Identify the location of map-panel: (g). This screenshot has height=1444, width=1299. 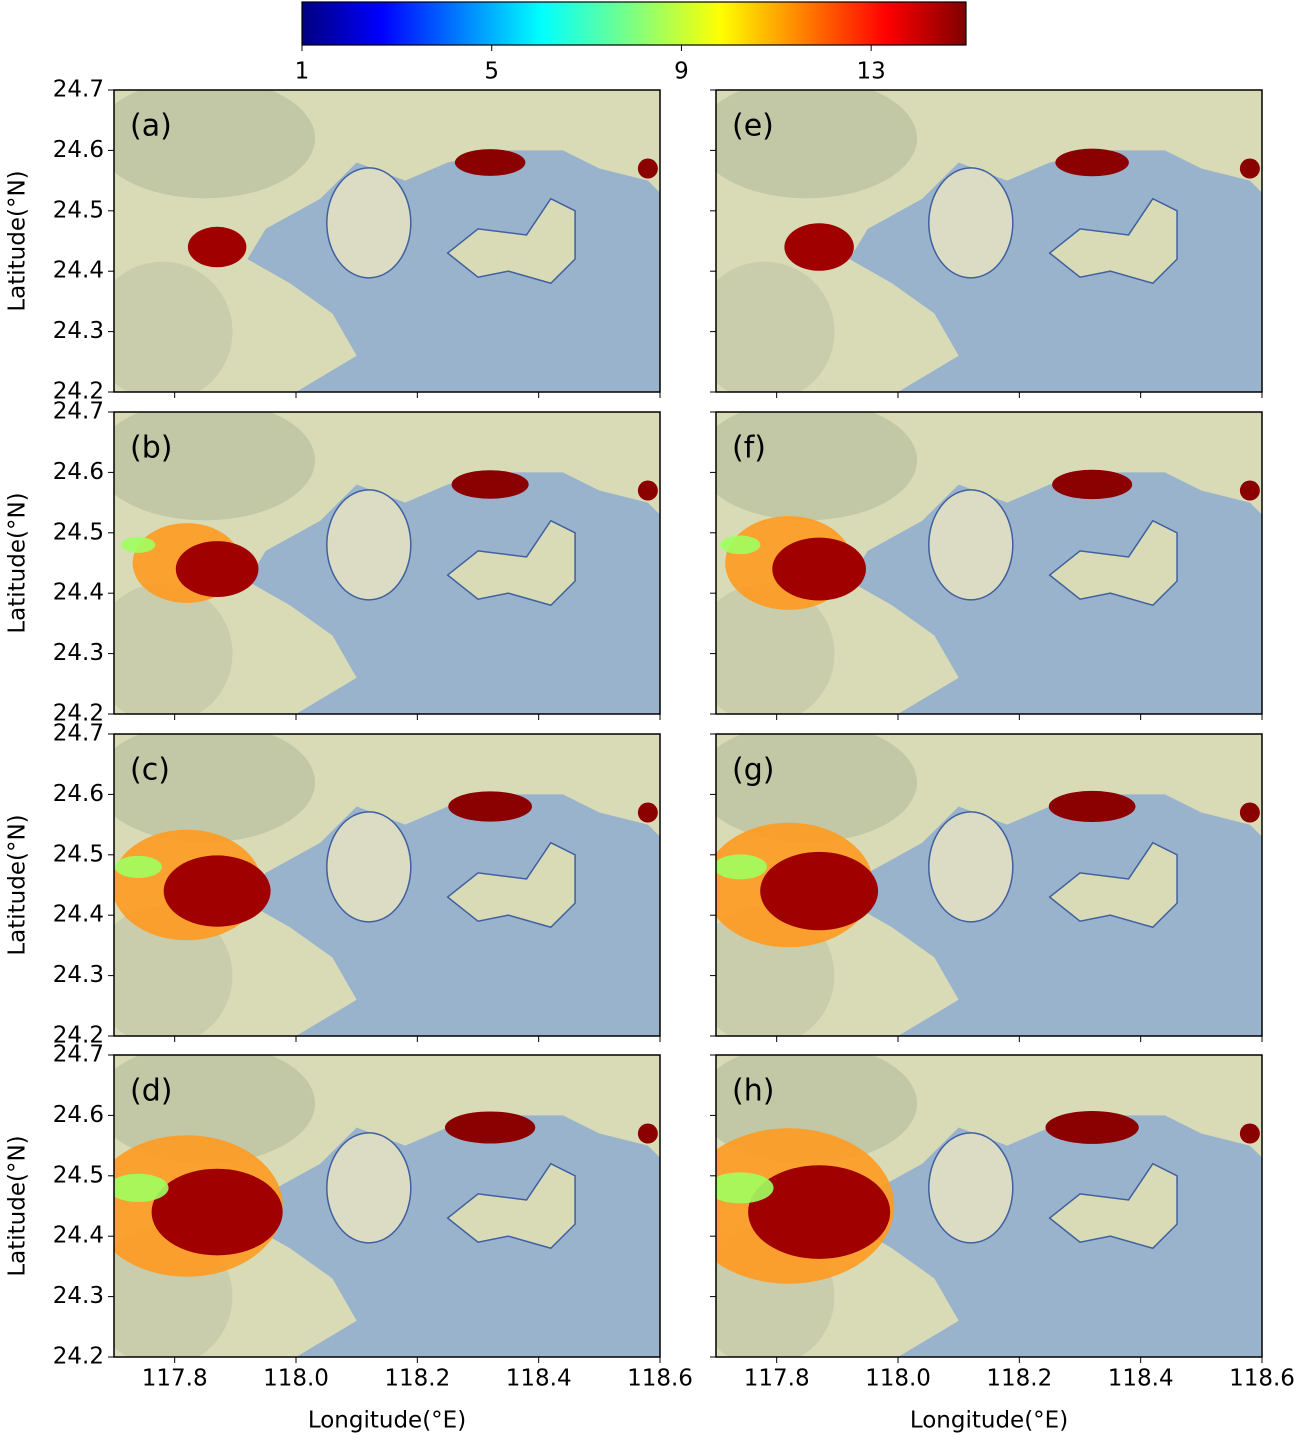
(986, 887).